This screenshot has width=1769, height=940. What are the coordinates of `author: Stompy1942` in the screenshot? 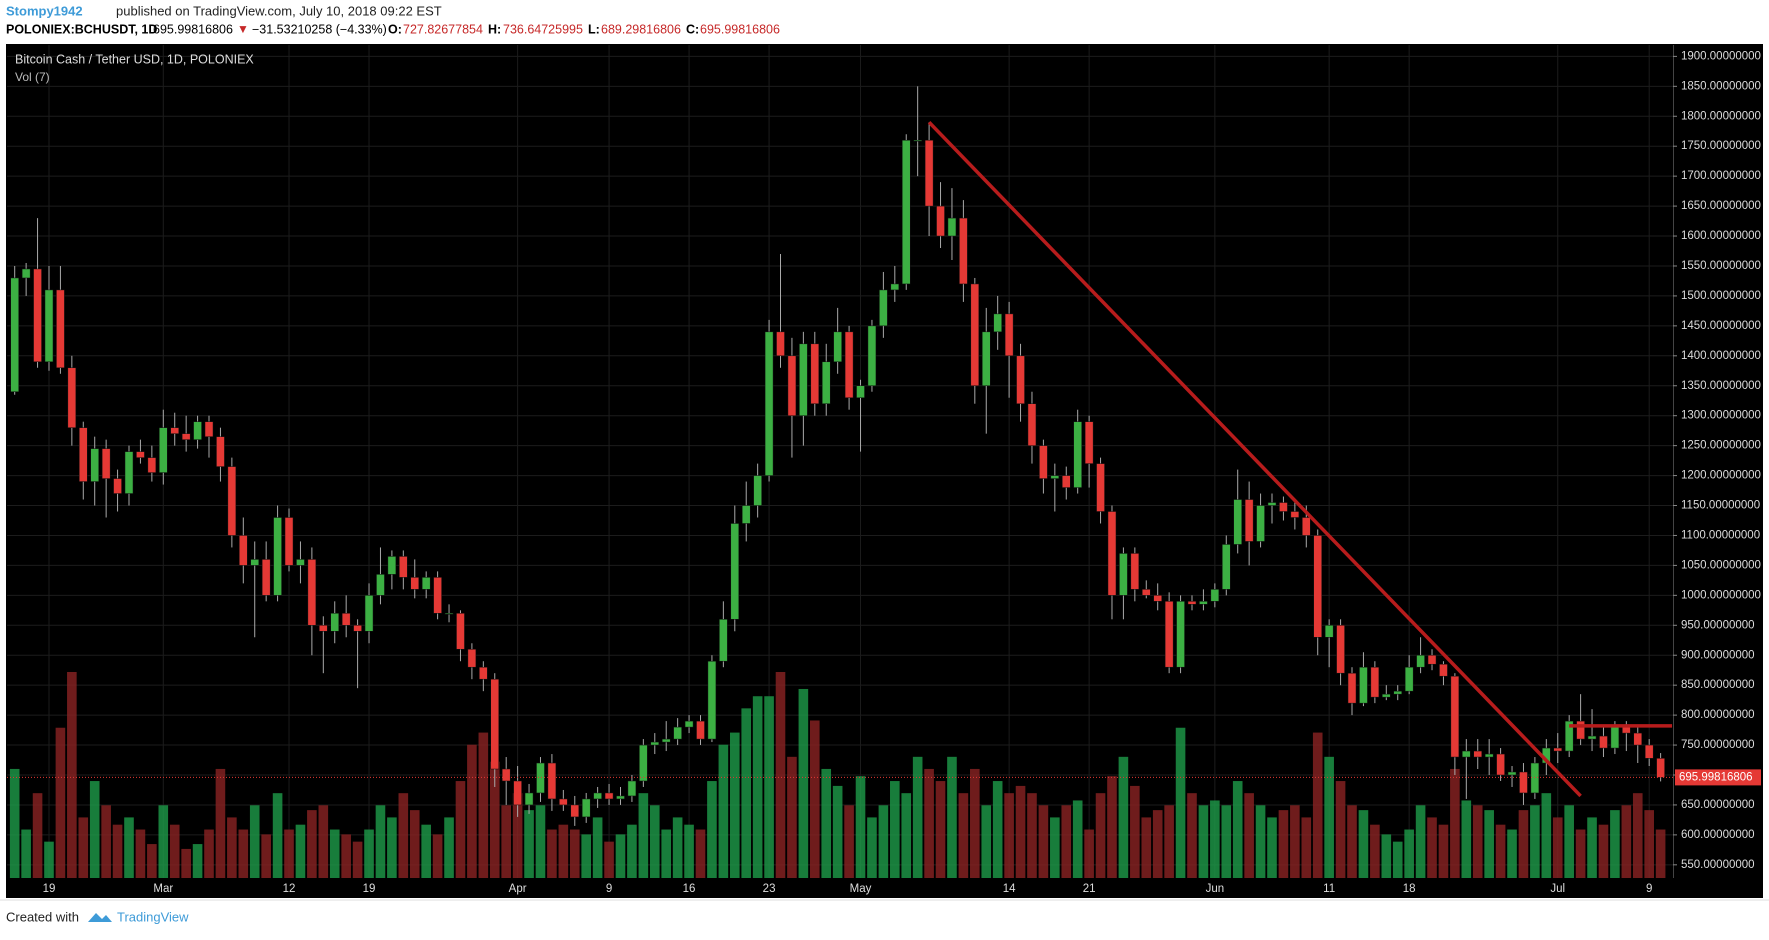 It's located at (44, 10).